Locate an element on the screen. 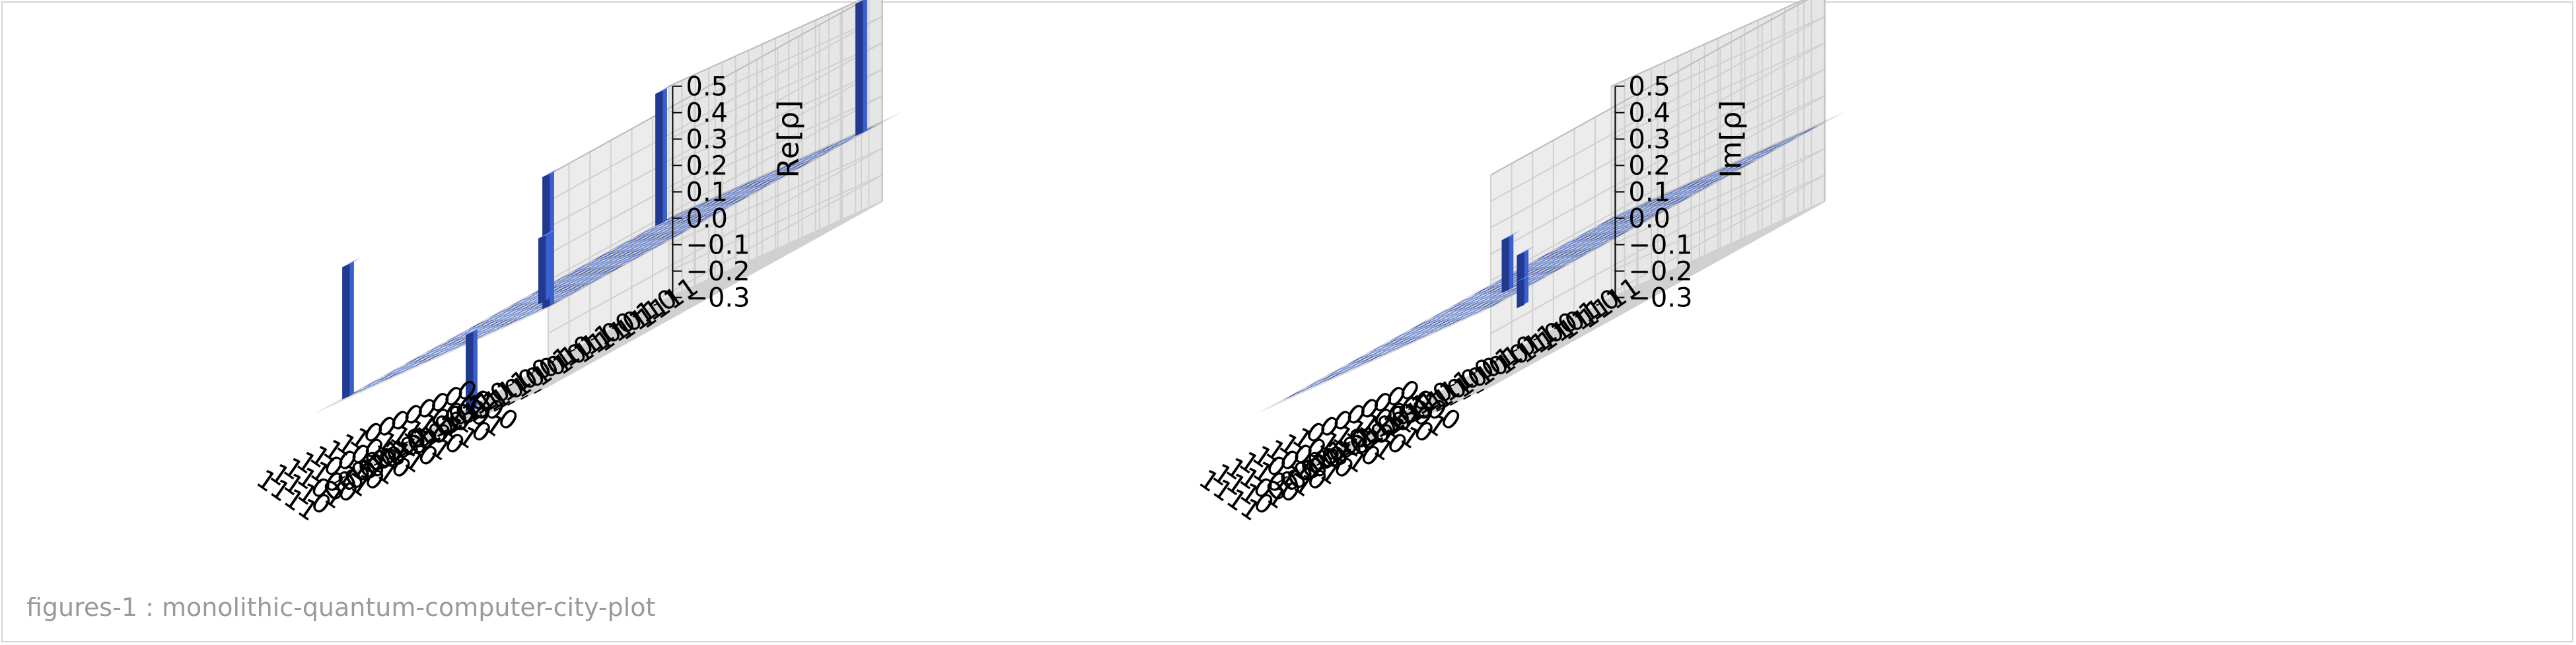  z-tick-label: 0.5 is located at coordinates (707, 87).